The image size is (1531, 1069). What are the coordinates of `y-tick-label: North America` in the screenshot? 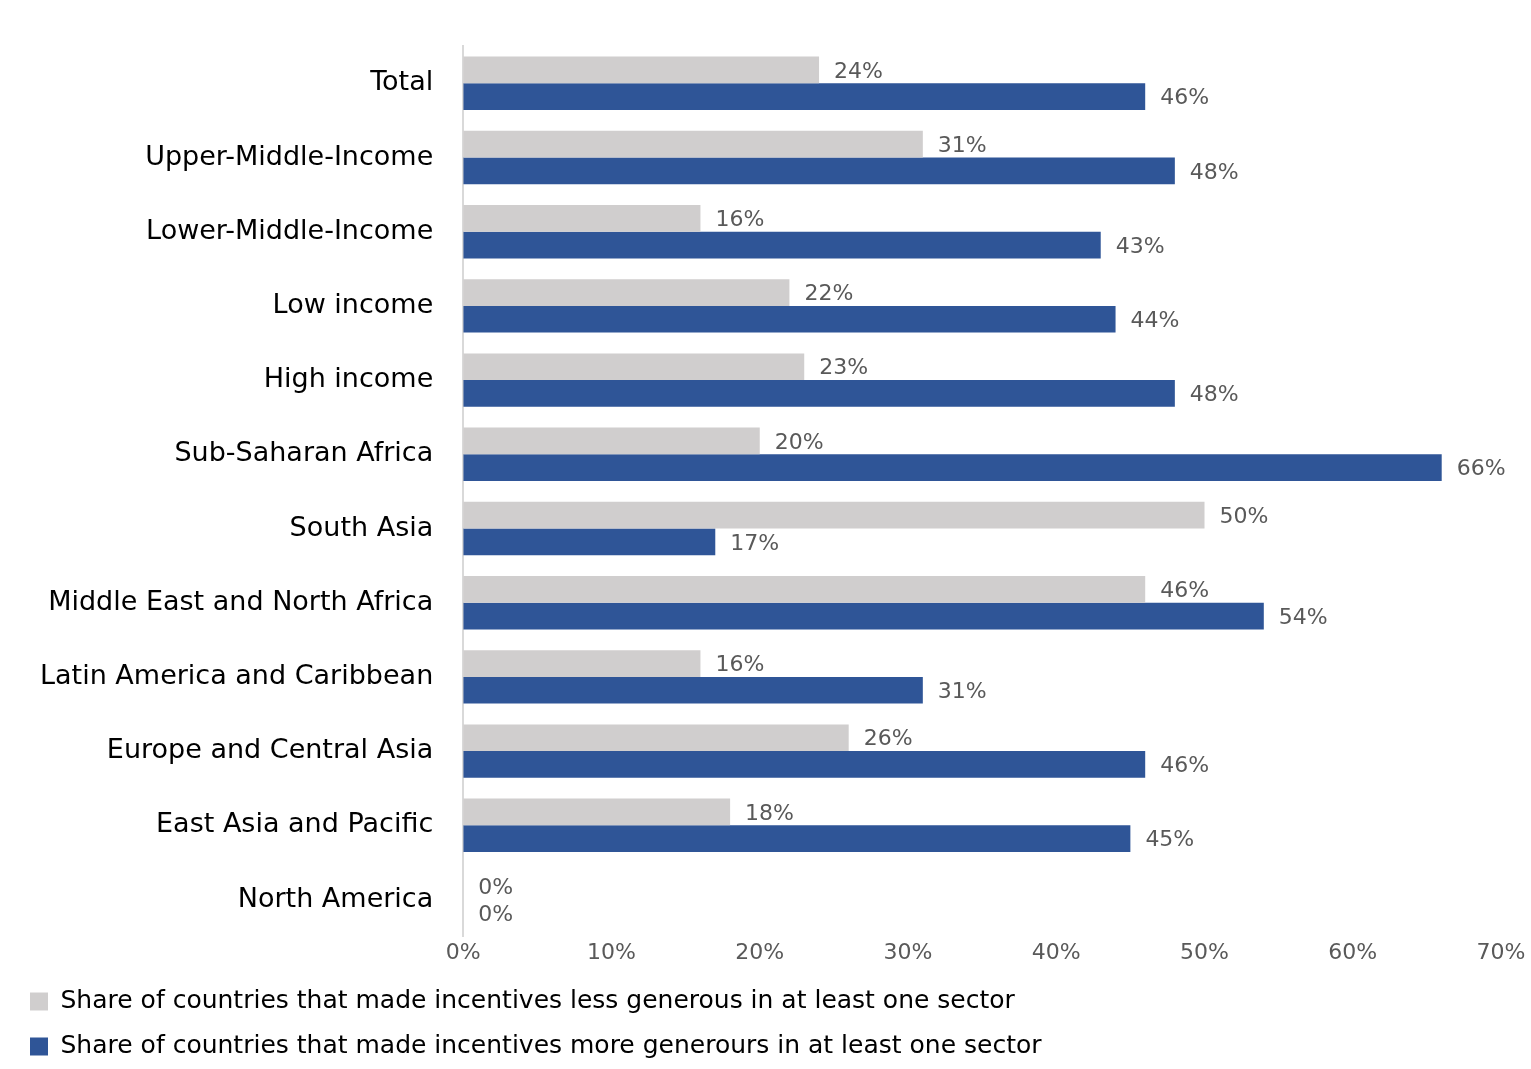 It's located at (335, 897).